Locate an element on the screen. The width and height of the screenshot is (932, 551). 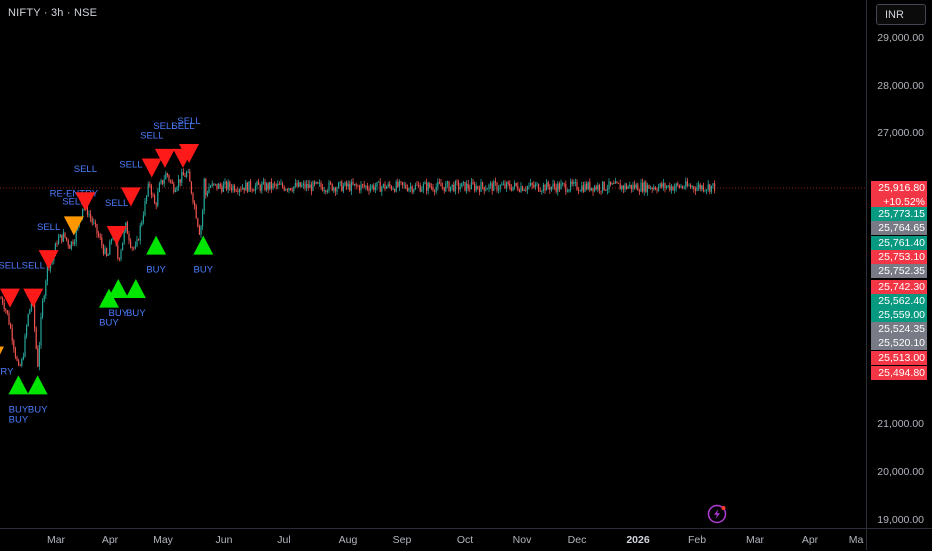
price-badge: 25,559.00 is located at coordinates (899, 315).